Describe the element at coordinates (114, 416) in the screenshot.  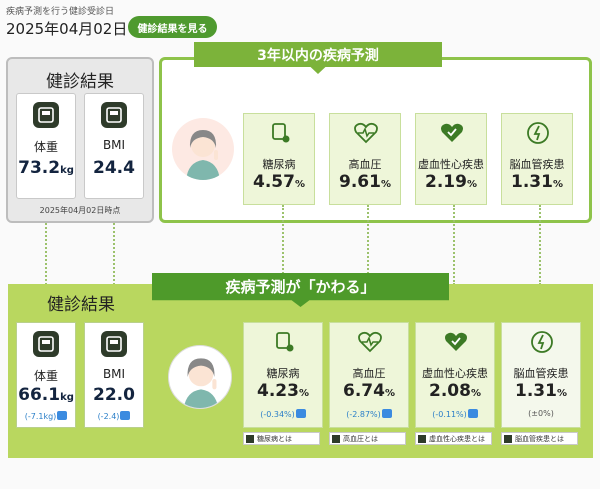
I see `bmi-change: (-2.4)` at that location.